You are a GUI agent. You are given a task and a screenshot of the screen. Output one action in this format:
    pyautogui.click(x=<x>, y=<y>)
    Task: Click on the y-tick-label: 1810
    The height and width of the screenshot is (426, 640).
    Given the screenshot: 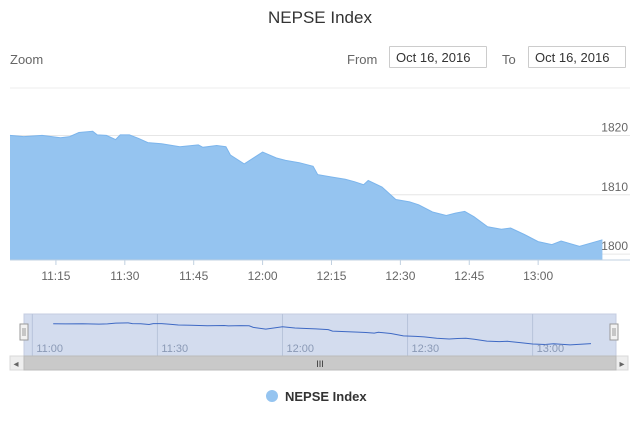 What is the action you would take?
    pyautogui.click(x=614, y=187)
    